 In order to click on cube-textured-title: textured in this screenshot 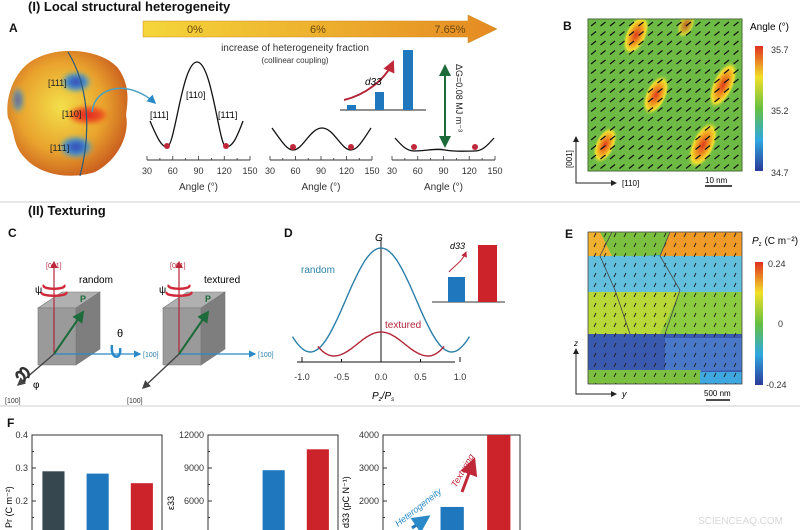, I will do `click(222, 280)`.